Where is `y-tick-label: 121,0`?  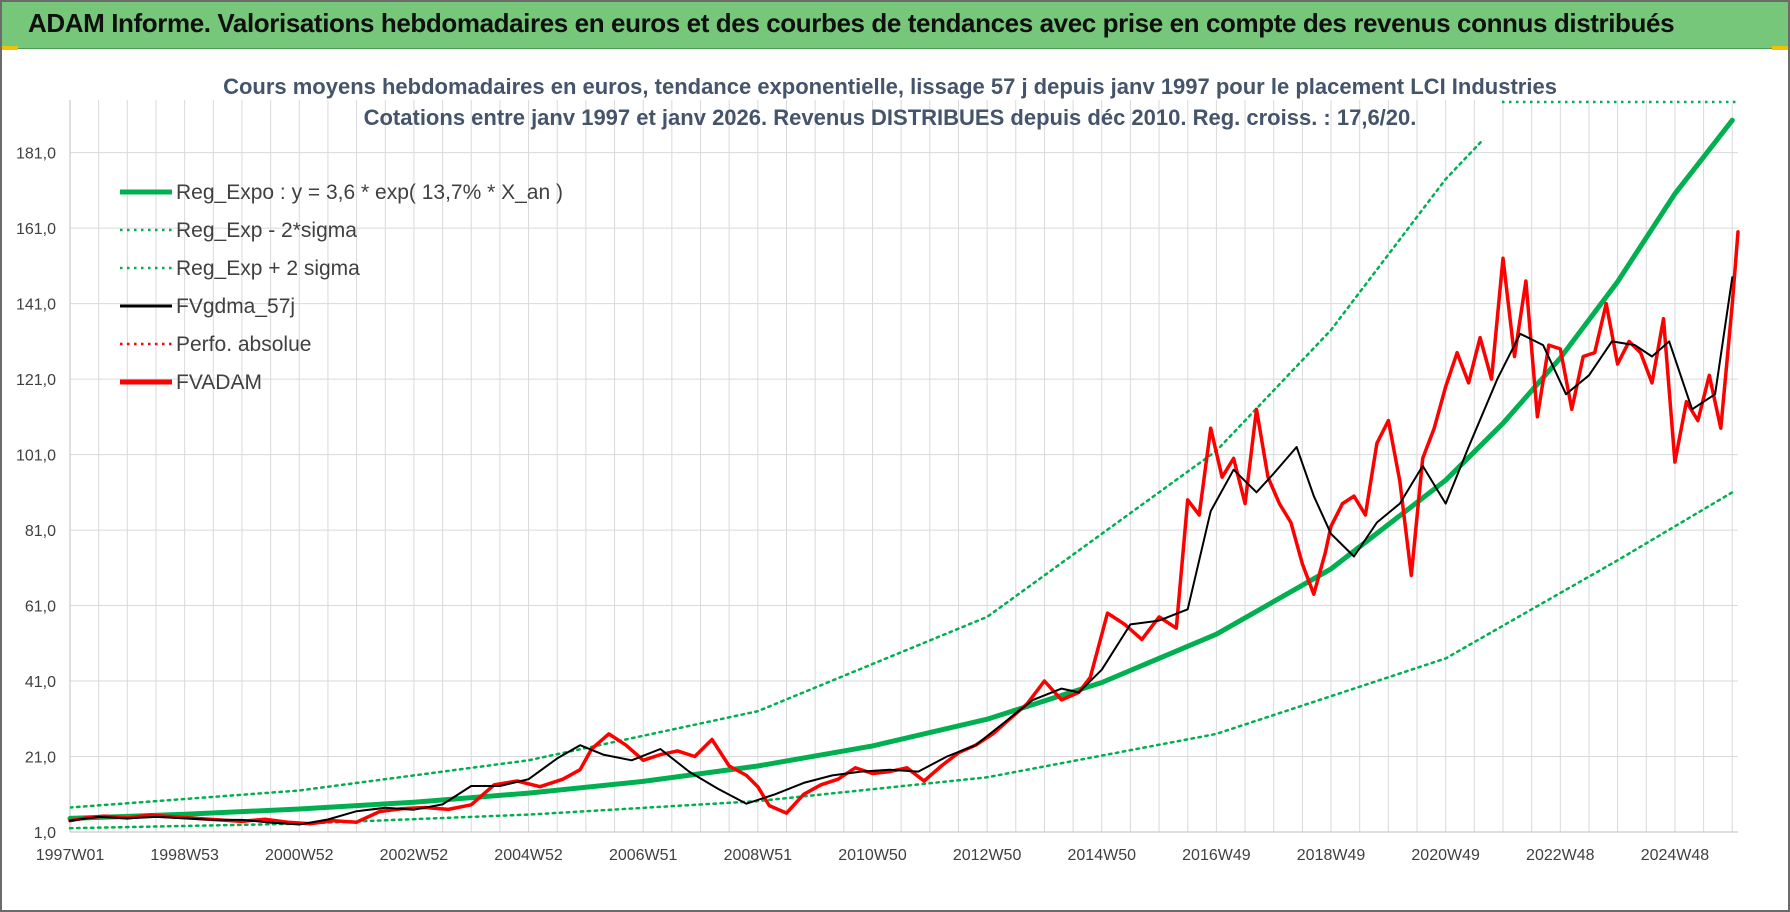
y-tick-label: 121,0 is located at coordinates (36, 380).